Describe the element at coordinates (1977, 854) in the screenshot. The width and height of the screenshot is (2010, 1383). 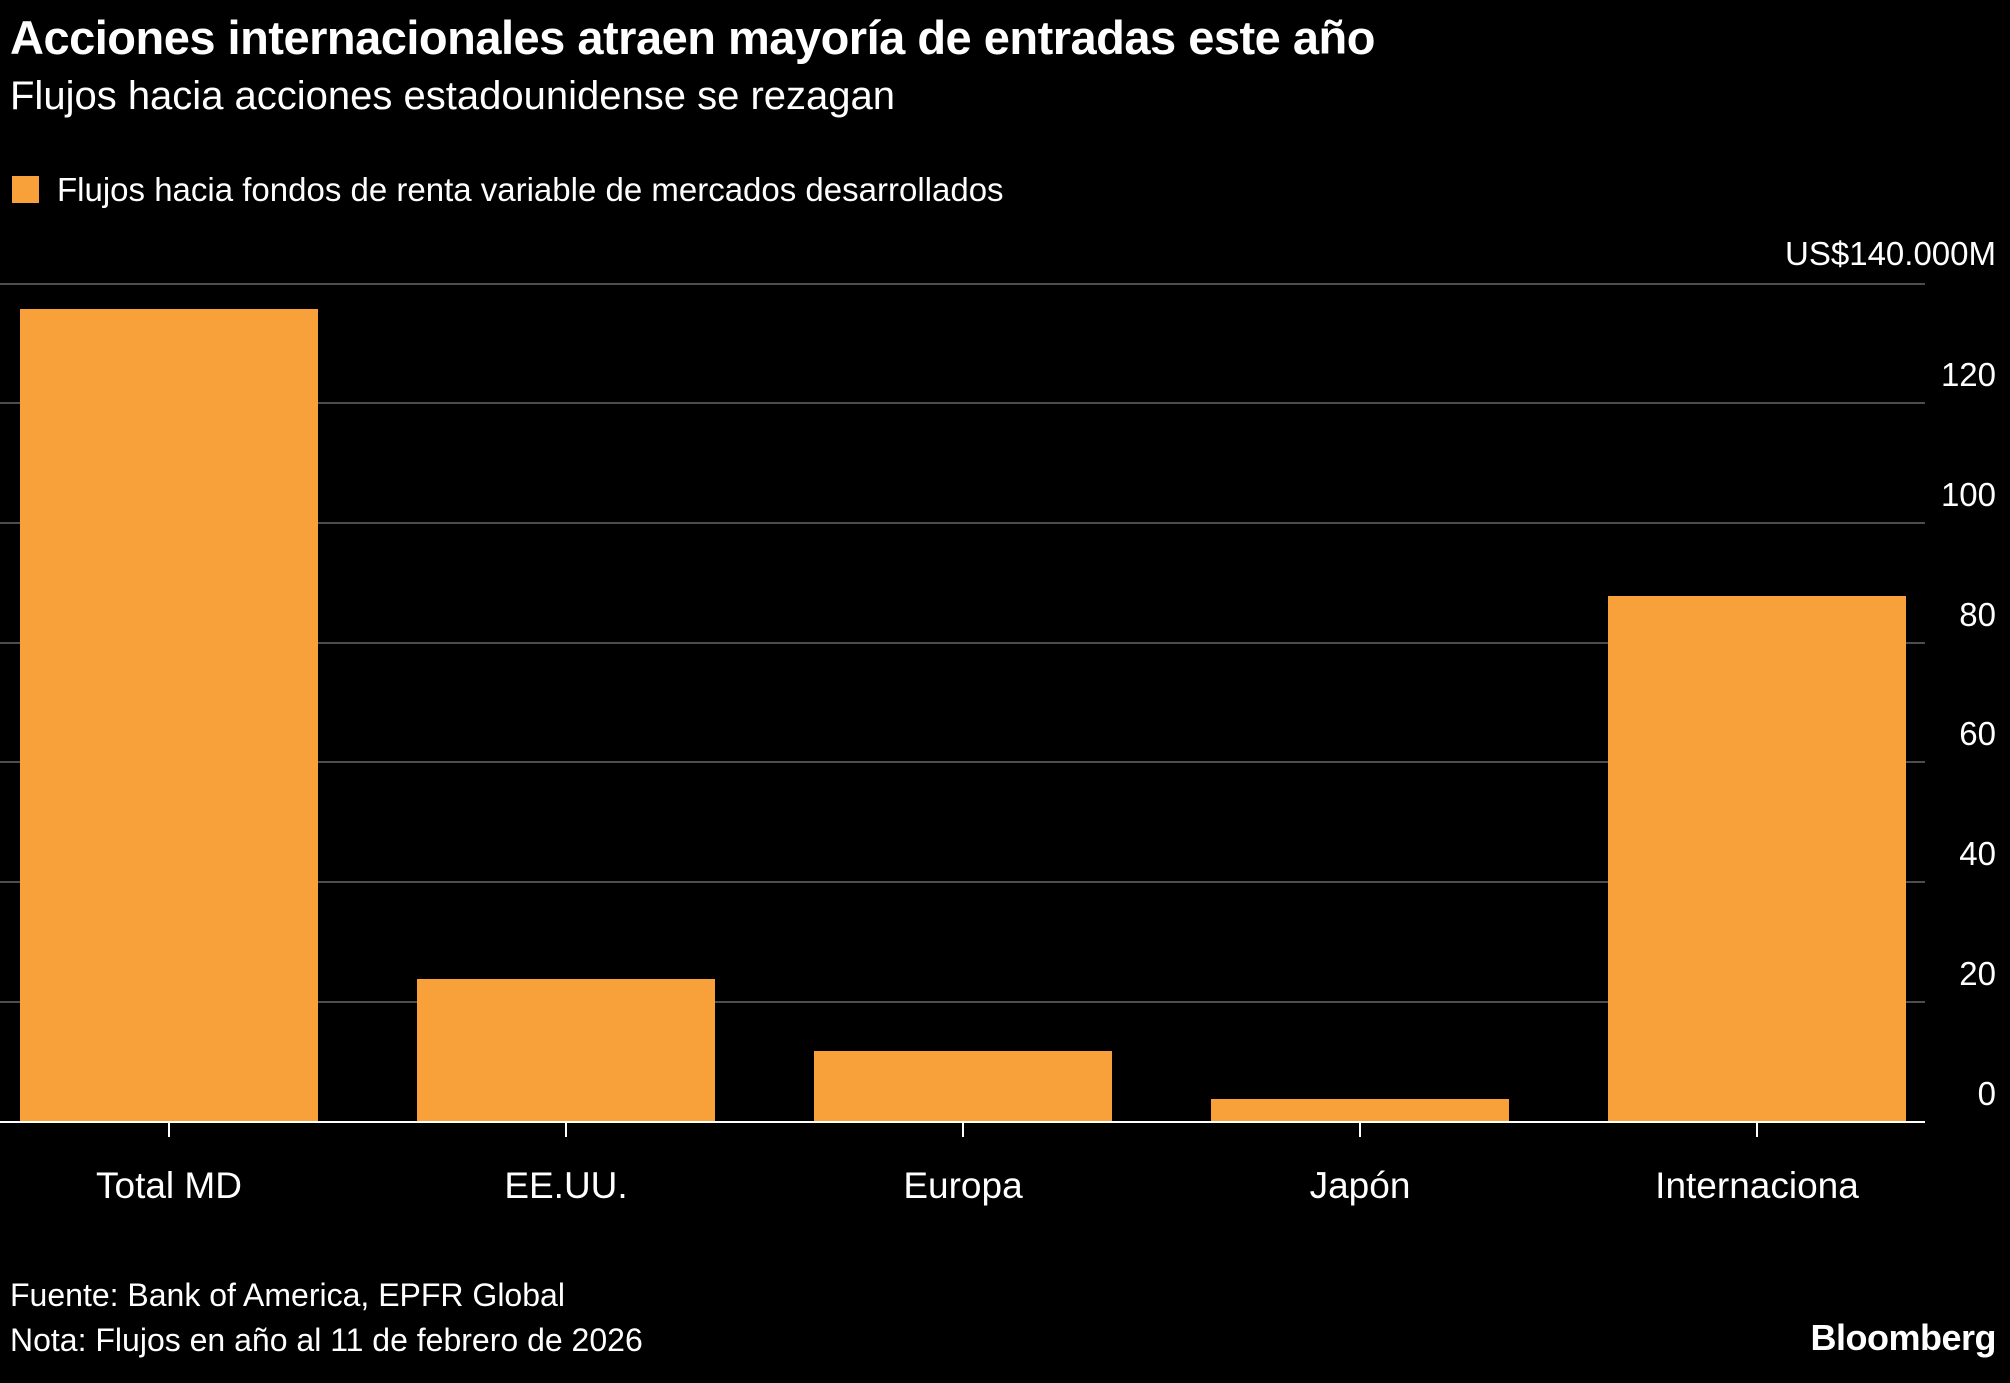
I see `y-tick-label: 40` at that location.